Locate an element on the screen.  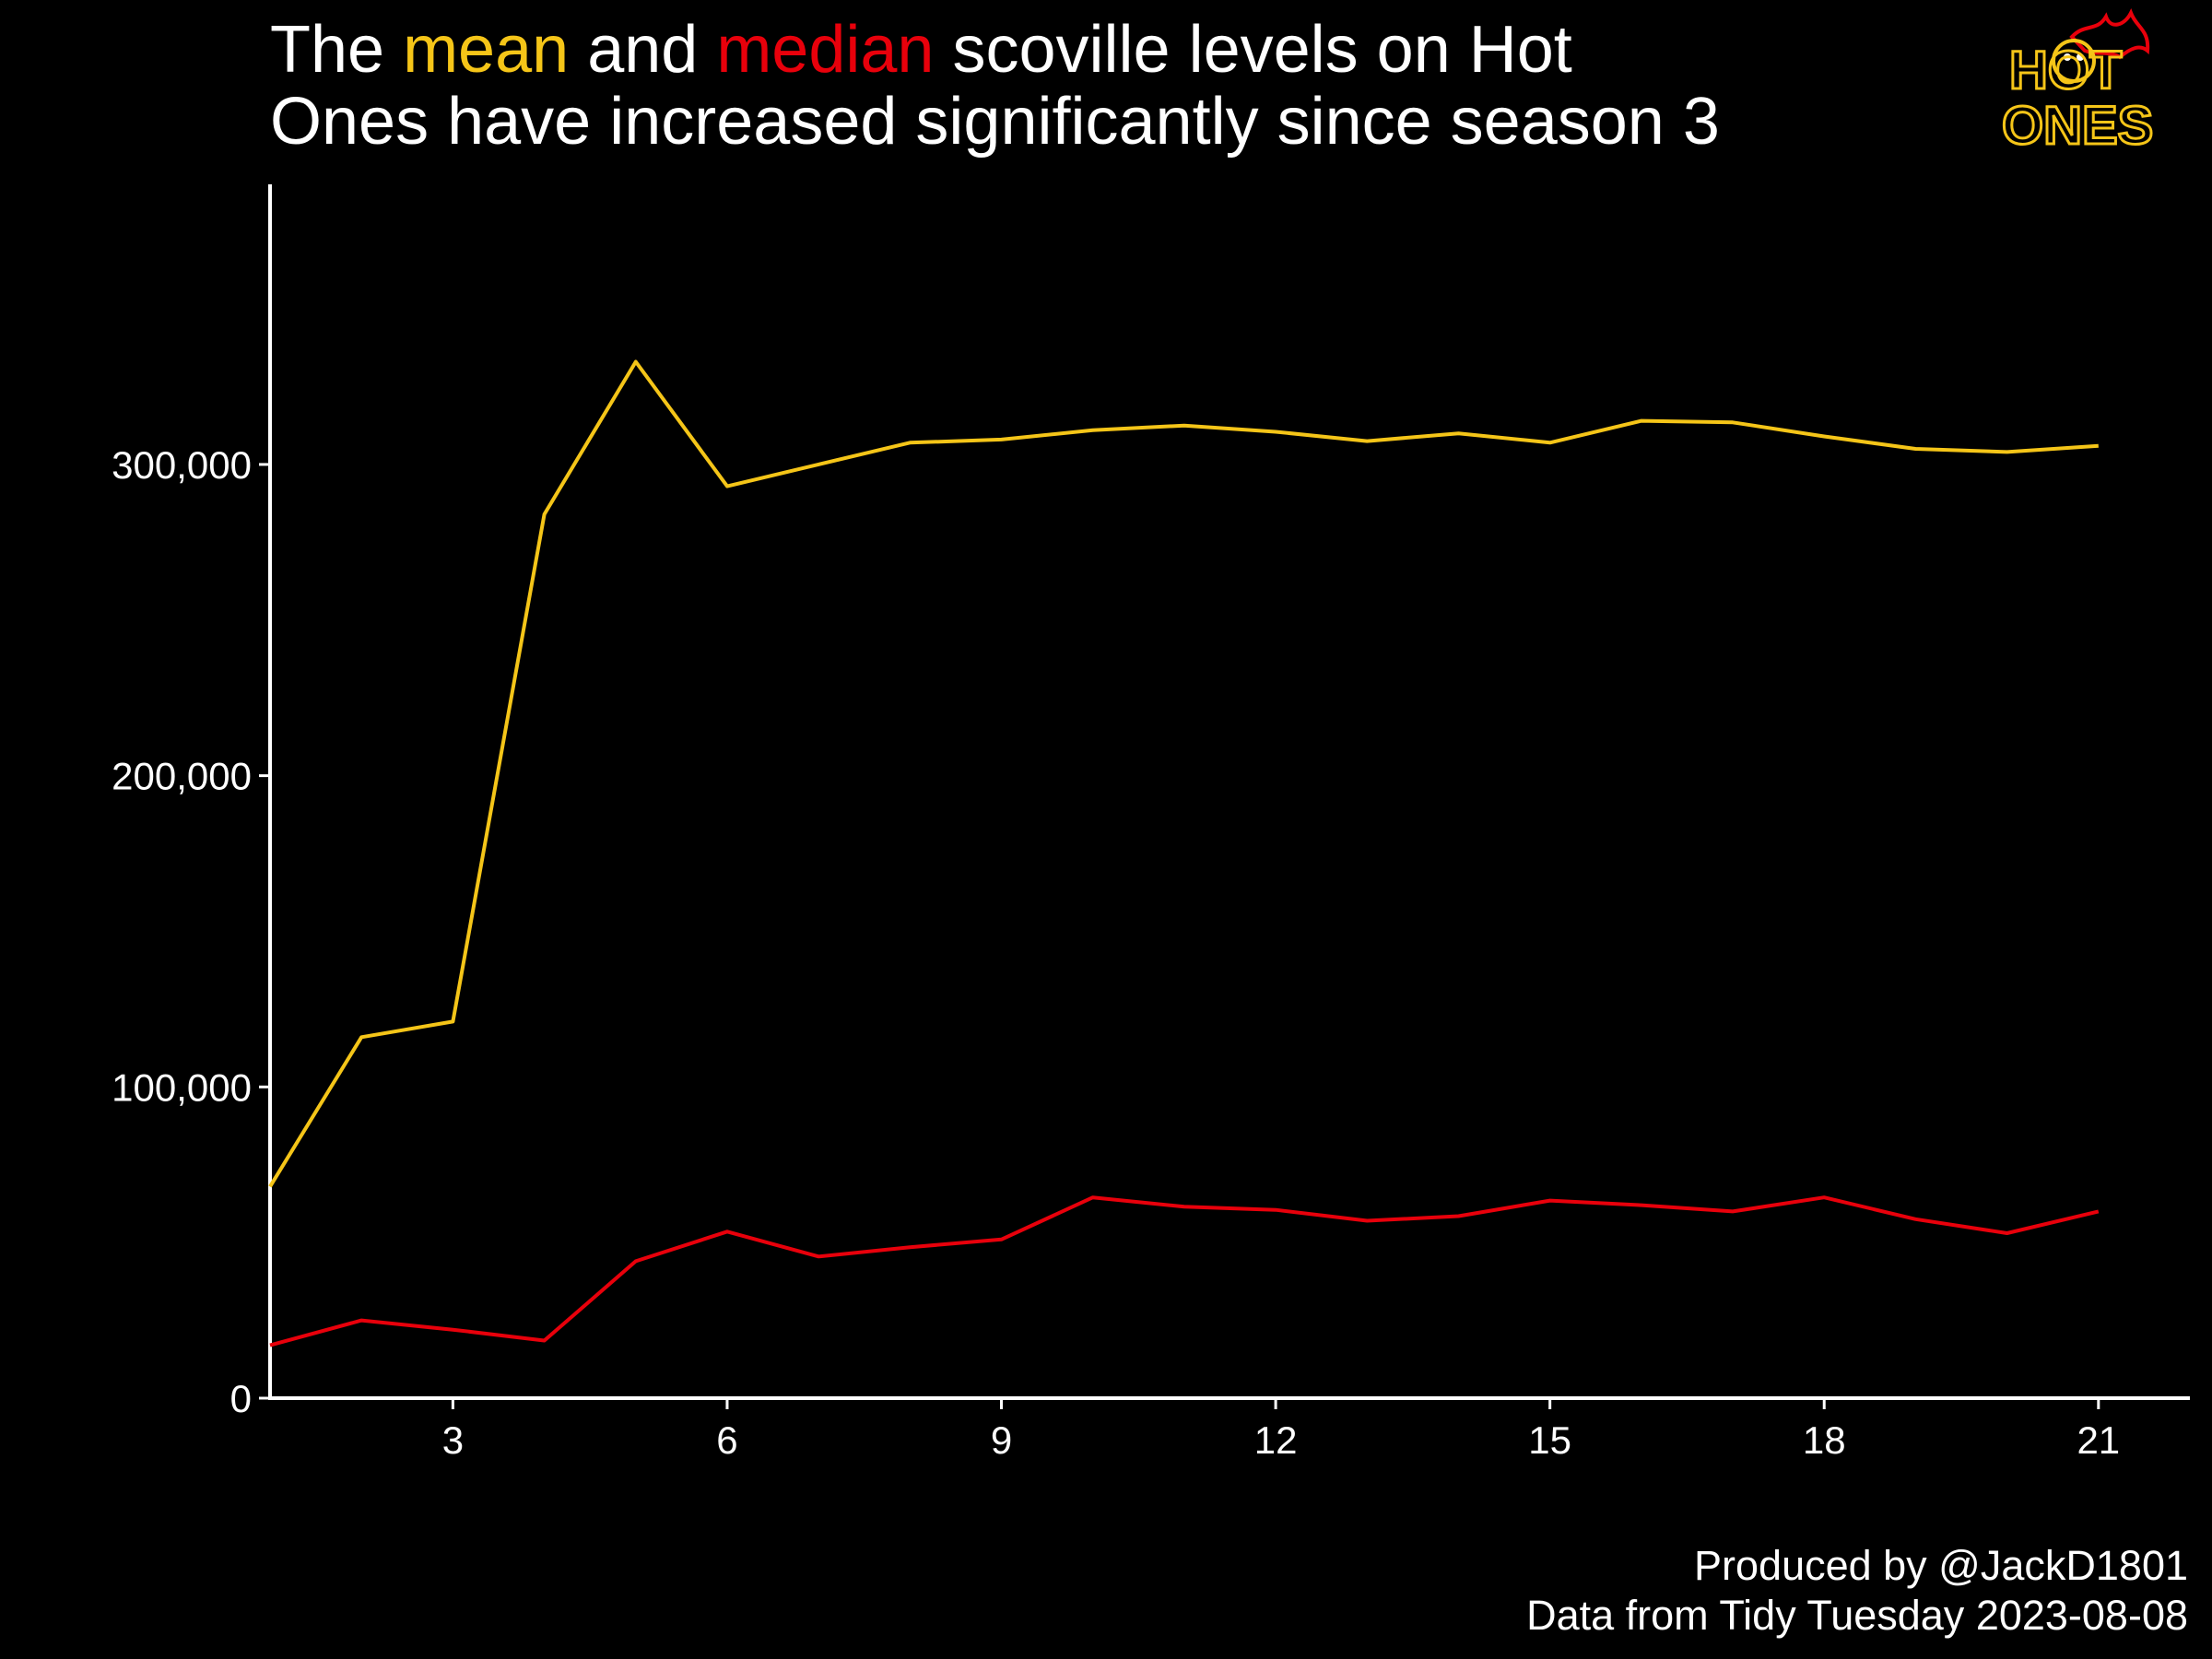
y-tick-label: 200,000 is located at coordinates (182, 776).